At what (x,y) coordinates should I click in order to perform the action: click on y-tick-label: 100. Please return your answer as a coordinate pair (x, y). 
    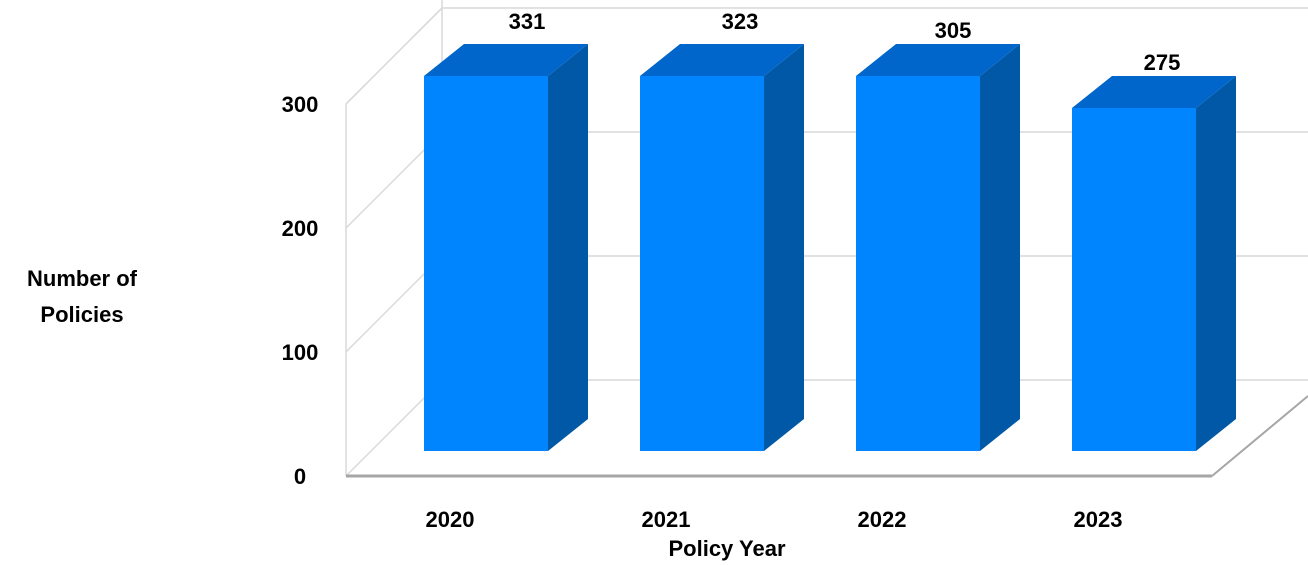
    Looking at the image, I should click on (300, 352).